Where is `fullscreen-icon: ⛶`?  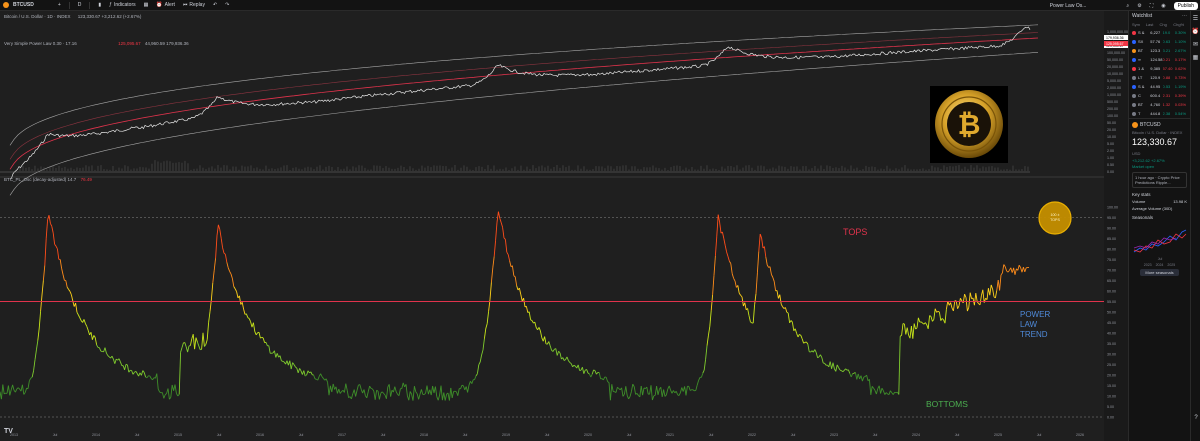 fullscreen-icon: ⛶ is located at coordinates (1151, 5).